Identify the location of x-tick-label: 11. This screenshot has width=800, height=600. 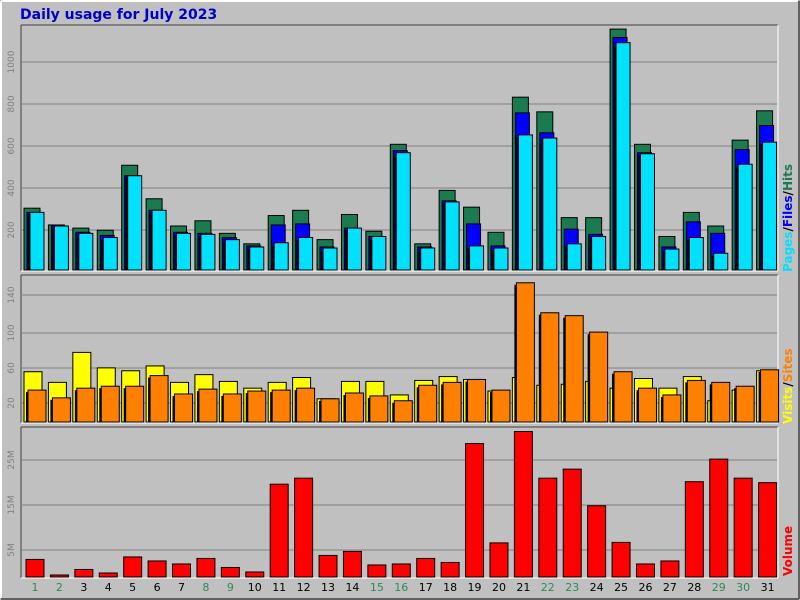
(279, 587).